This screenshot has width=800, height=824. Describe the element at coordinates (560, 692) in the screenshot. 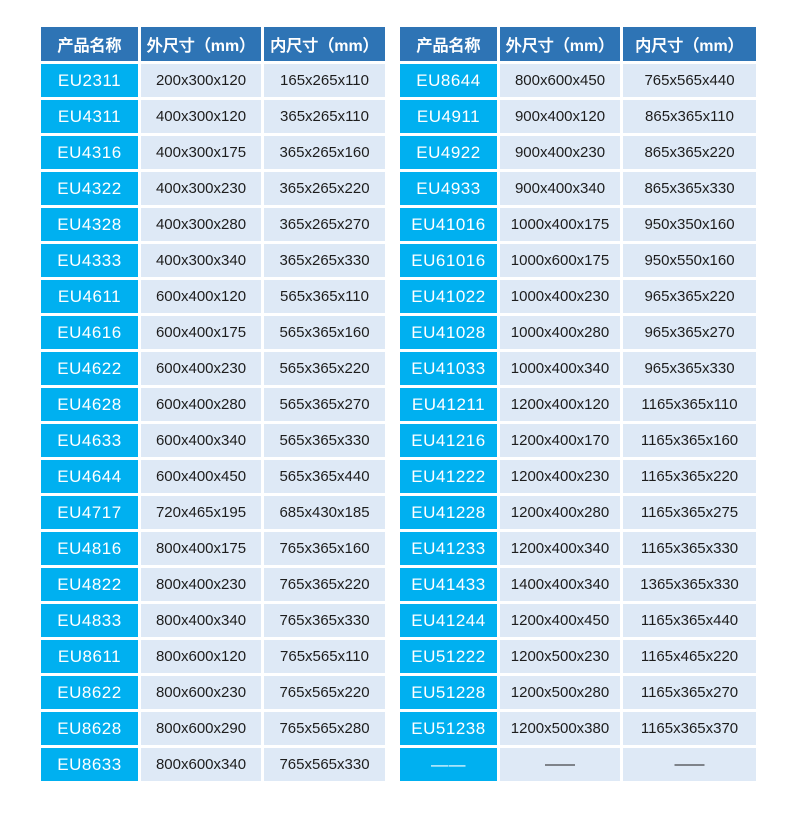

I see `outer-dim-cell: 1200x500x280` at that location.